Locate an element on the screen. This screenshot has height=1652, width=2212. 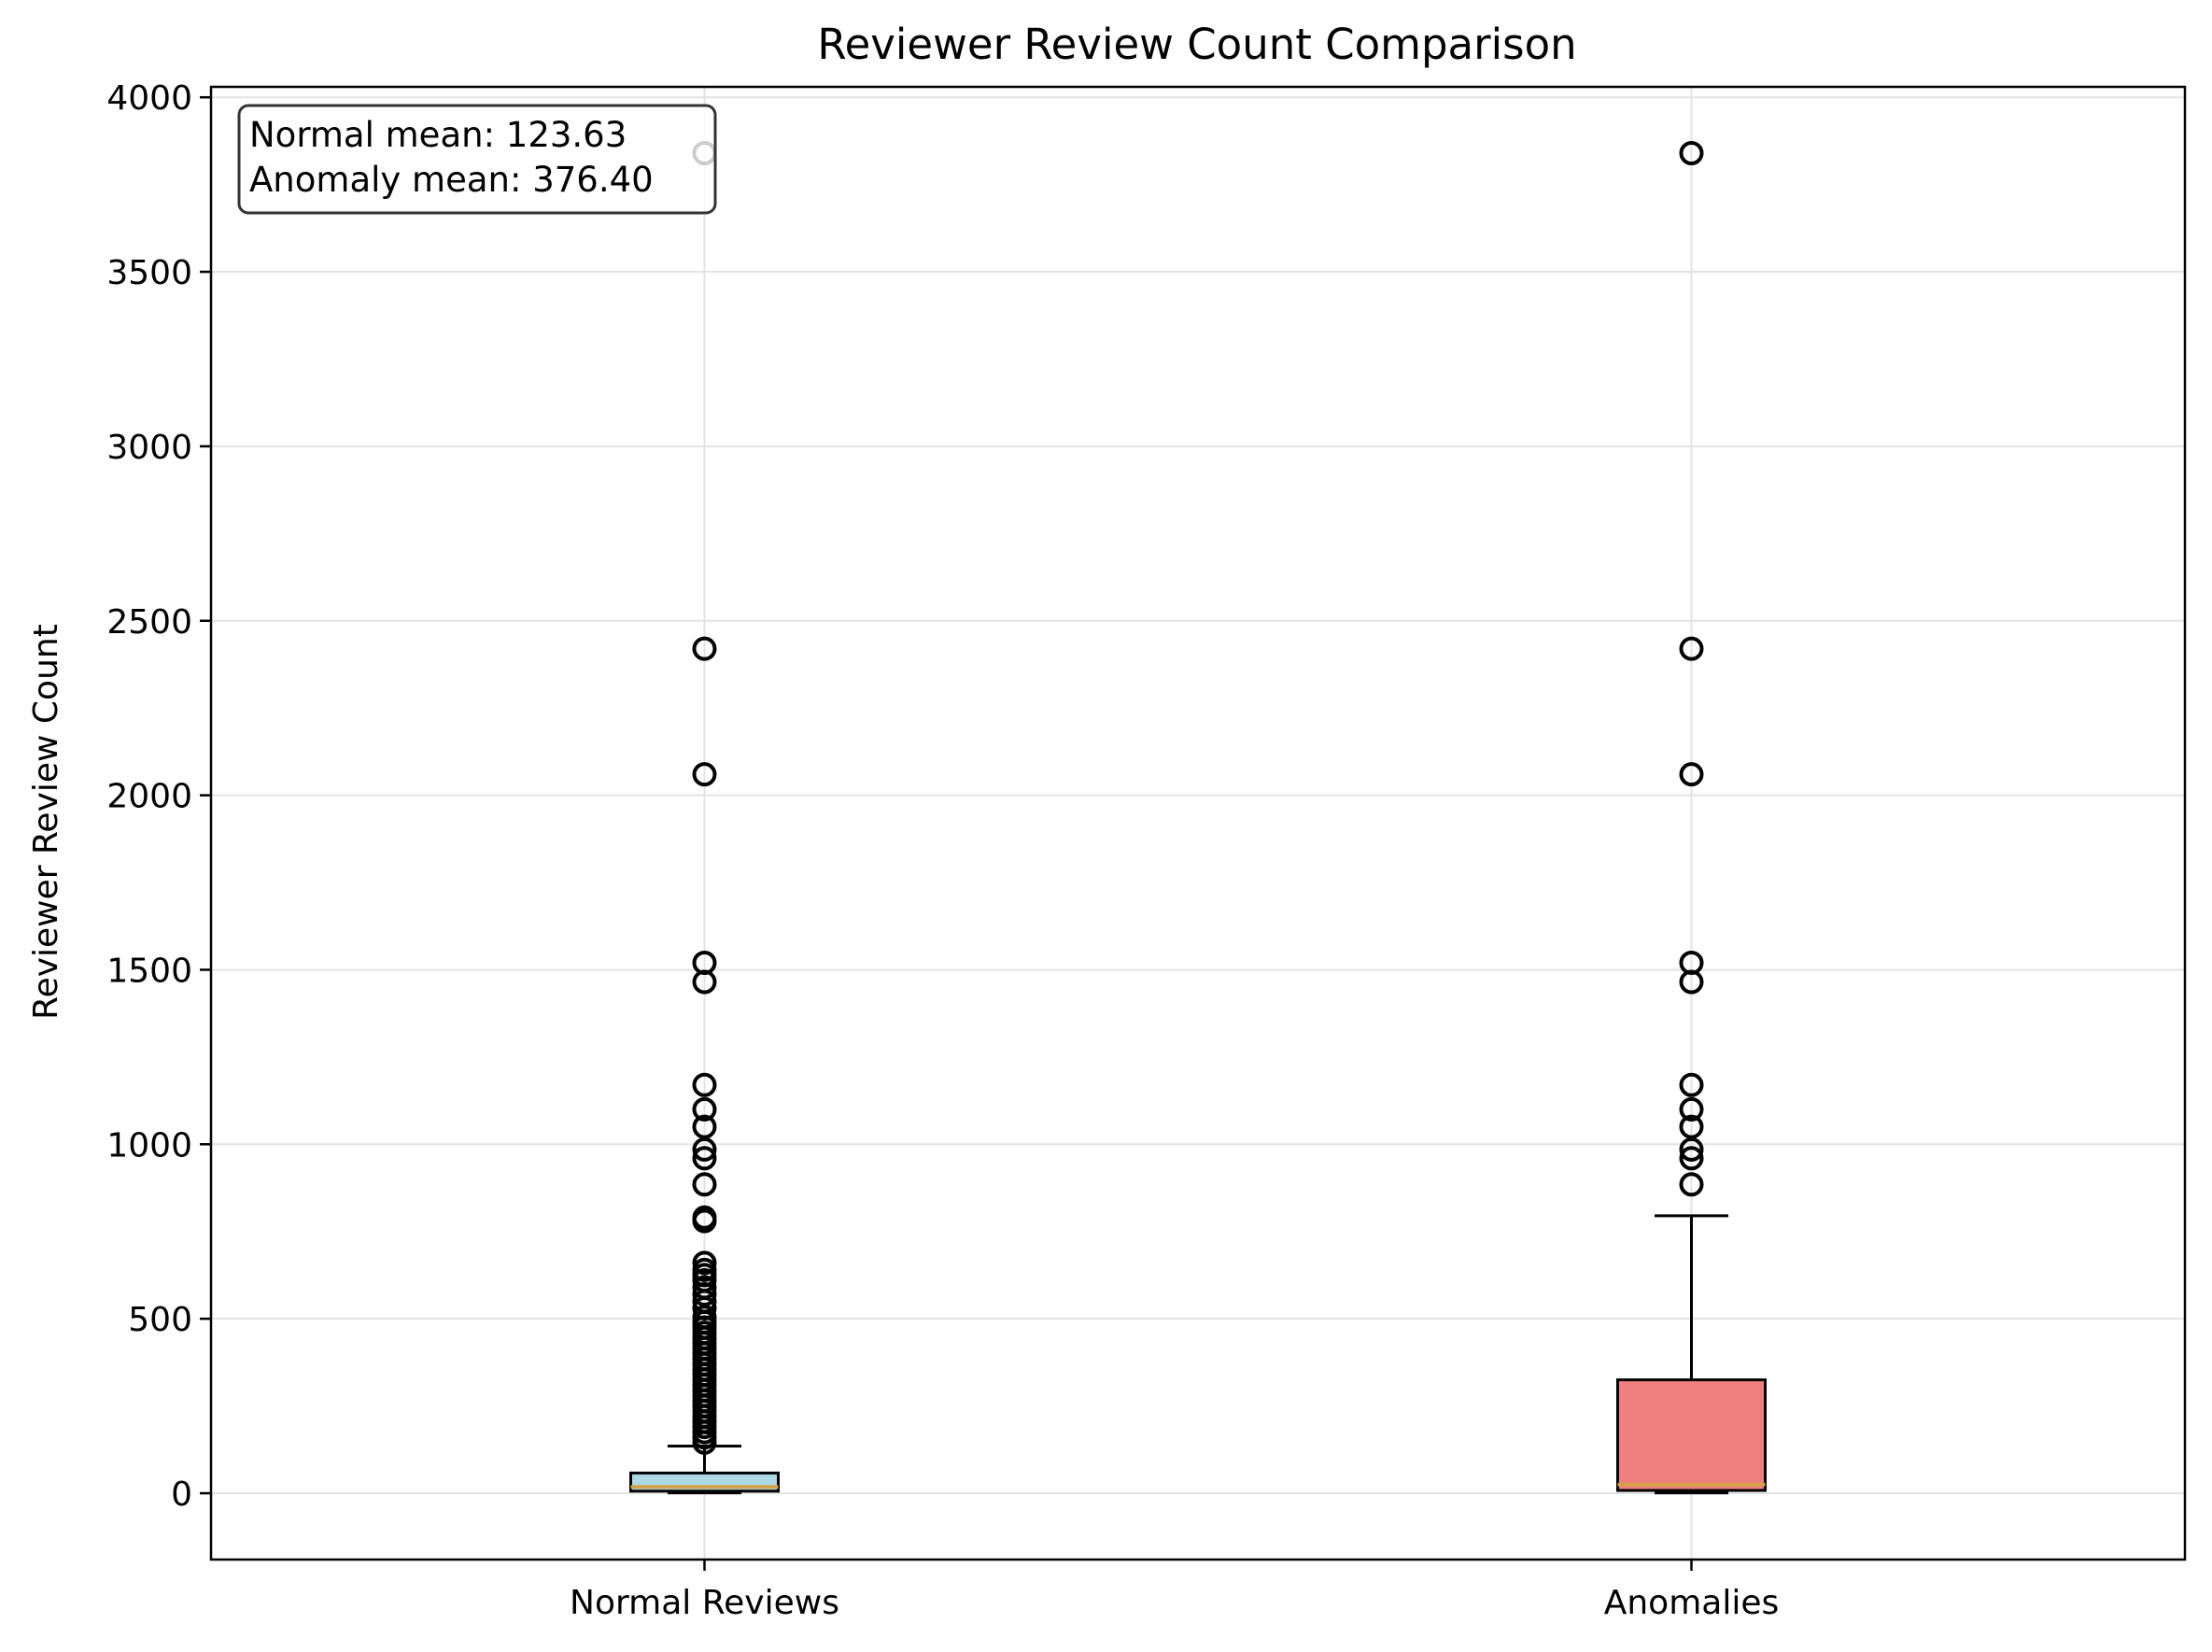
y-axis-label: Reviewer Review Count is located at coordinates (46, 822).